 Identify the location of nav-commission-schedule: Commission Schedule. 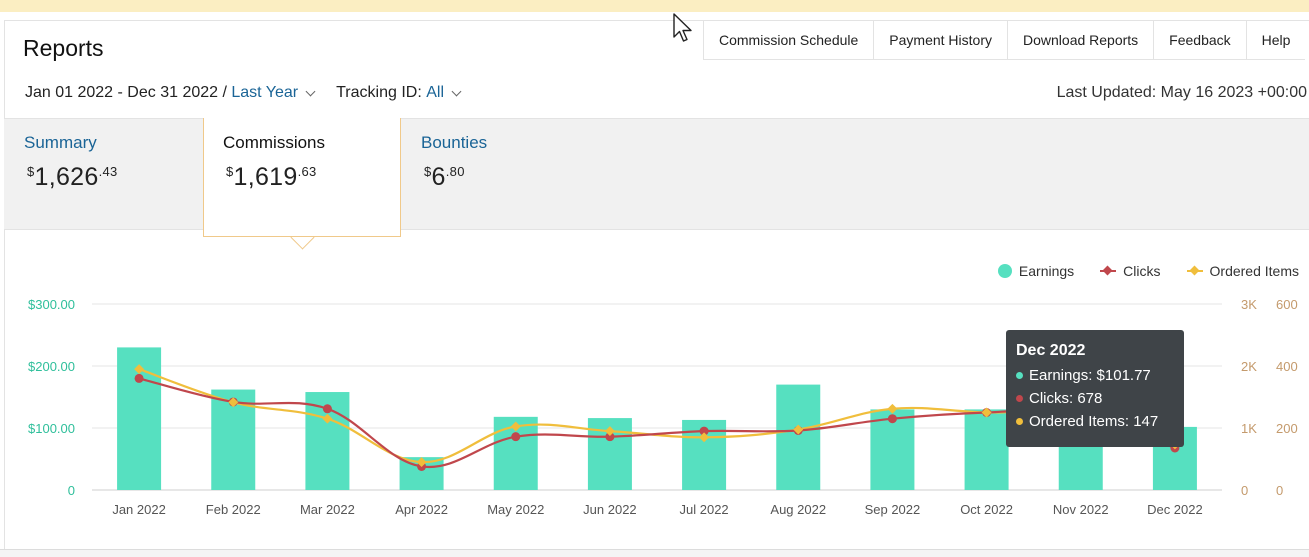
(788, 40).